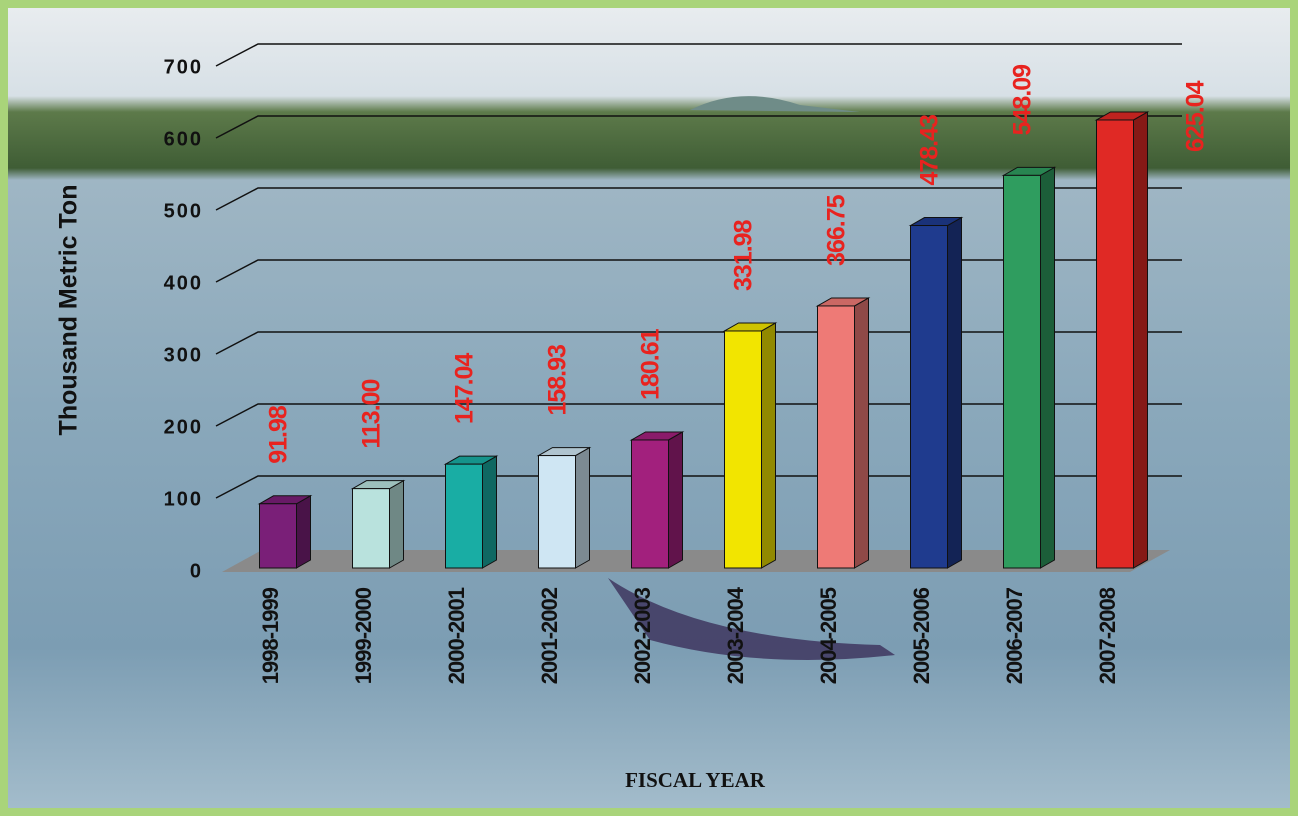 This screenshot has height=816, width=1298. I want to click on x-tick-label: 2002-2003, so click(642, 635).